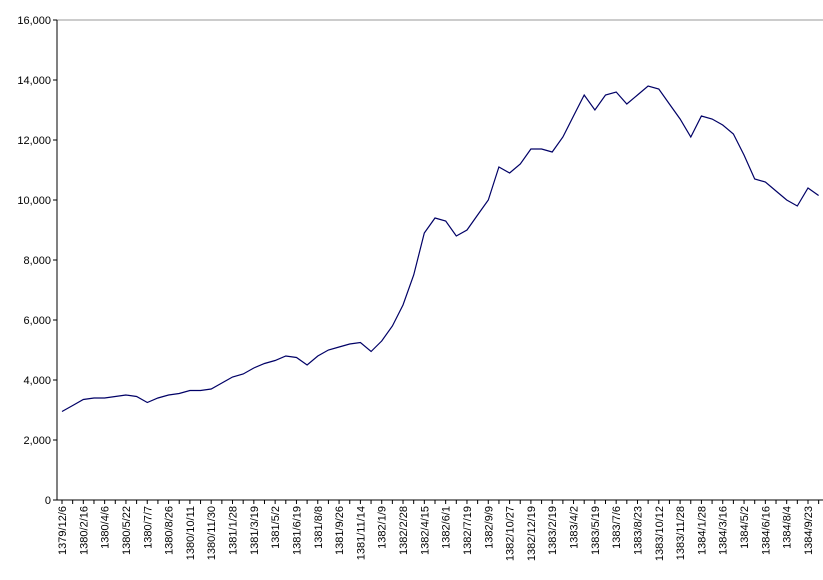 The image size is (823, 580). I want to click on x-tick-label: 1380/7/7, so click(148, 527).